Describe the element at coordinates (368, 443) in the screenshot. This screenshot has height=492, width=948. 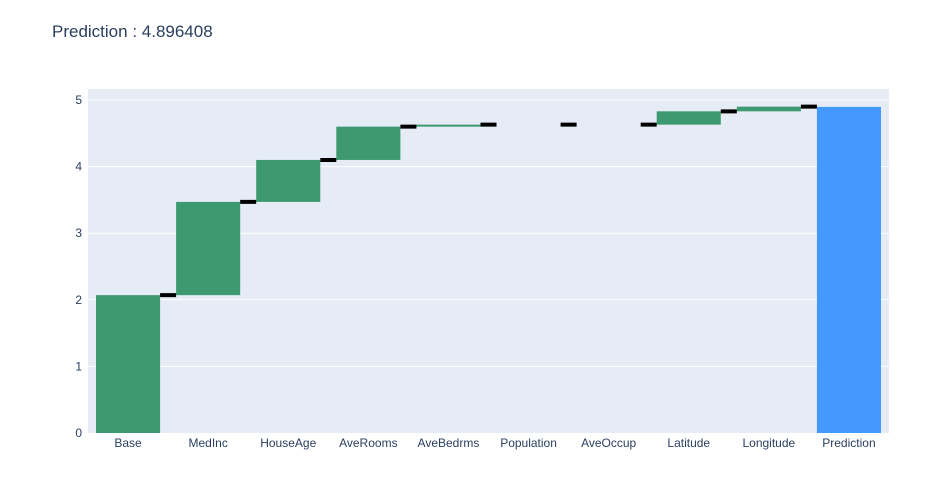
I see `x-tick-label: AveRooms` at that location.